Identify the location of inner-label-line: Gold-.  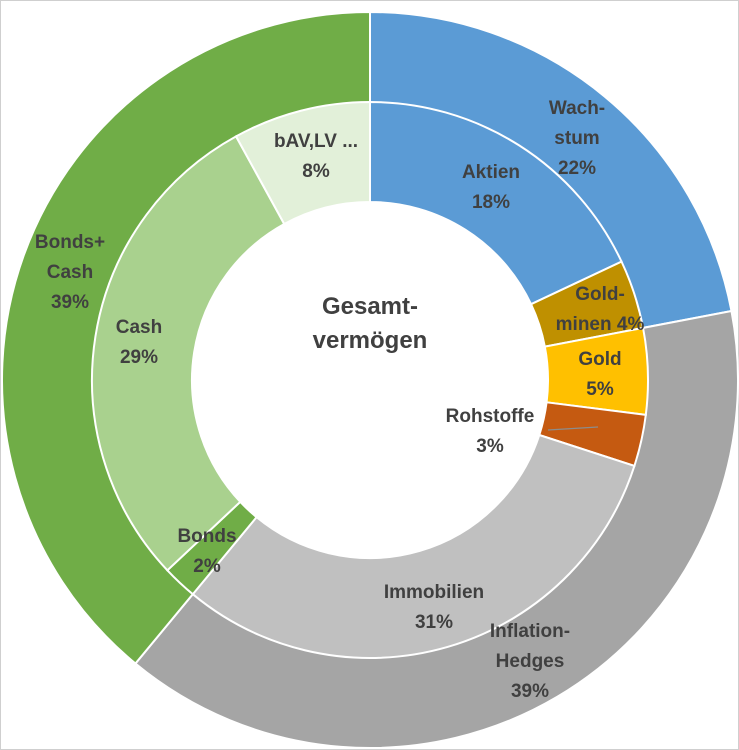
(600, 294).